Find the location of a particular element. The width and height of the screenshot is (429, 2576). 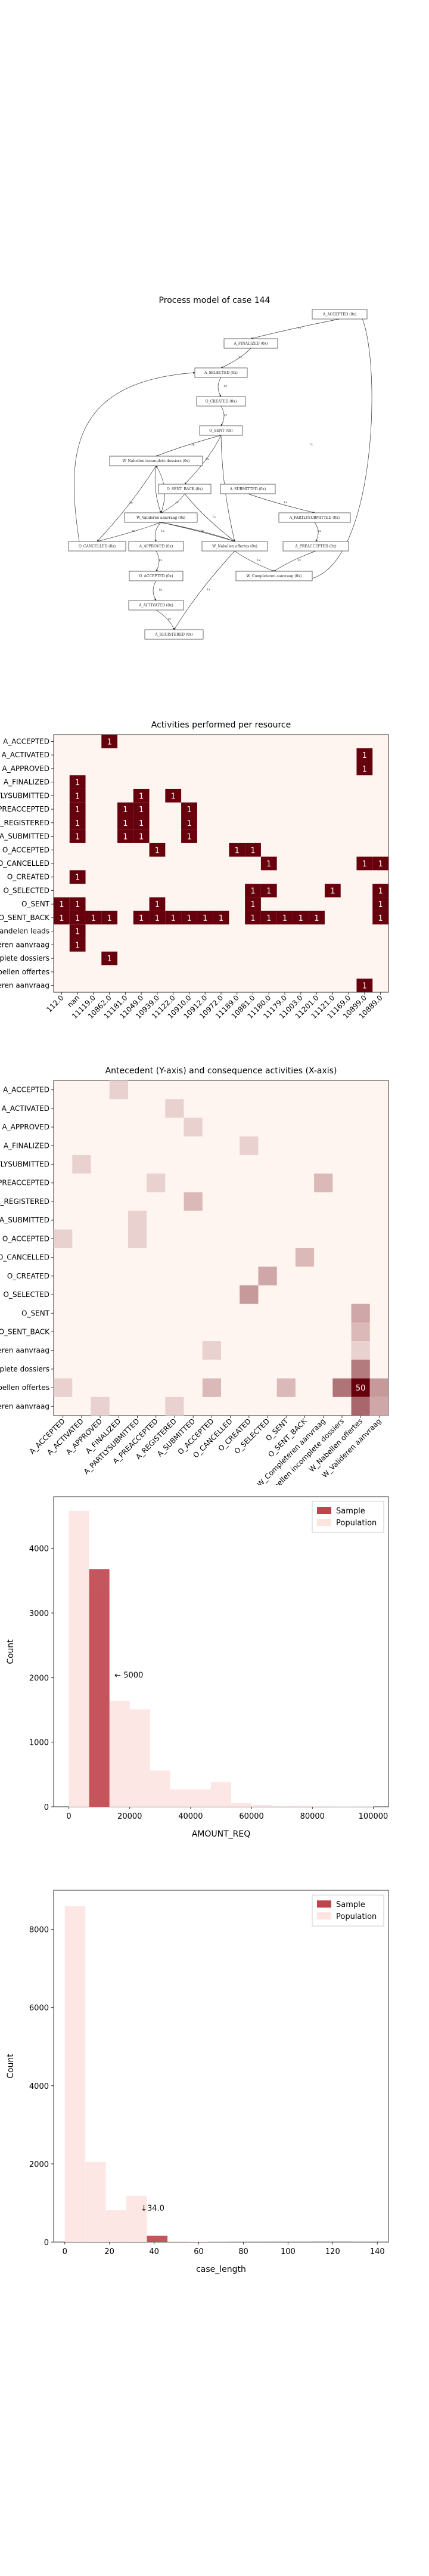

process-node: A_REGISTERED (0x) is located at coordinates (174, 634).